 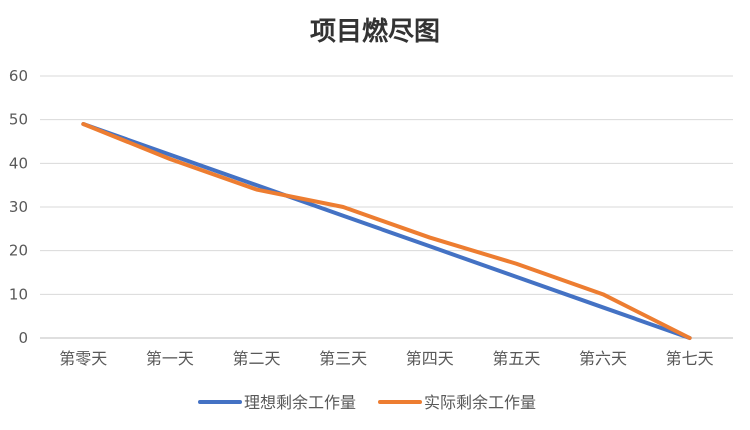 I want to click on x-tick-label: 第四天, so click(x=430, y=358).